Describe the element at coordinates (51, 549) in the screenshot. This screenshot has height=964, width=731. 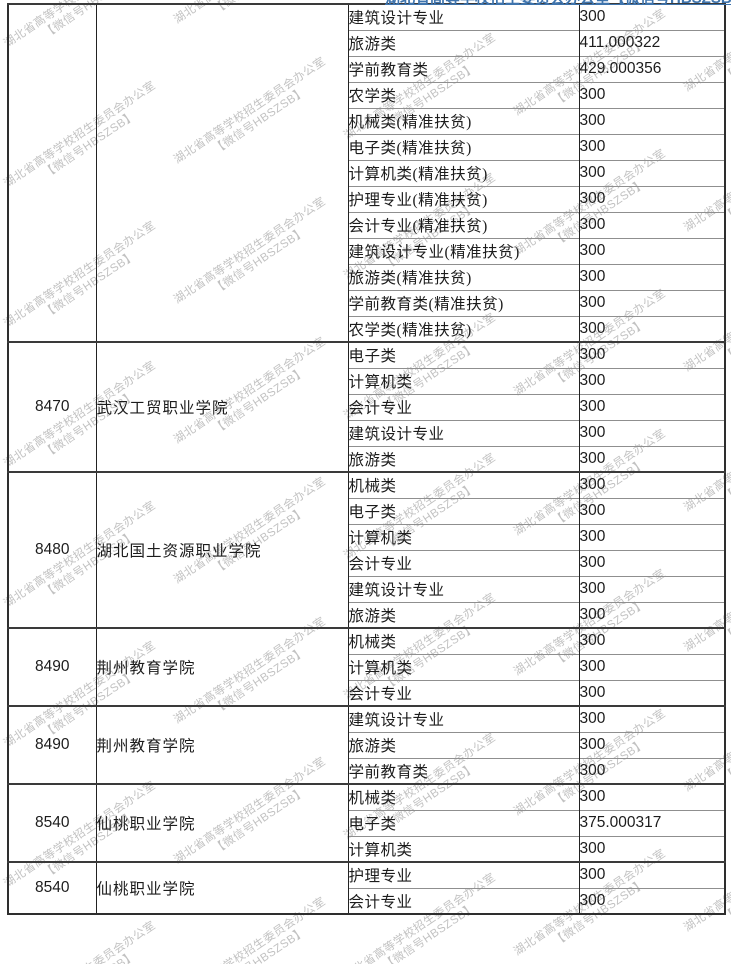
I see `code-cell: 8480` at that location.